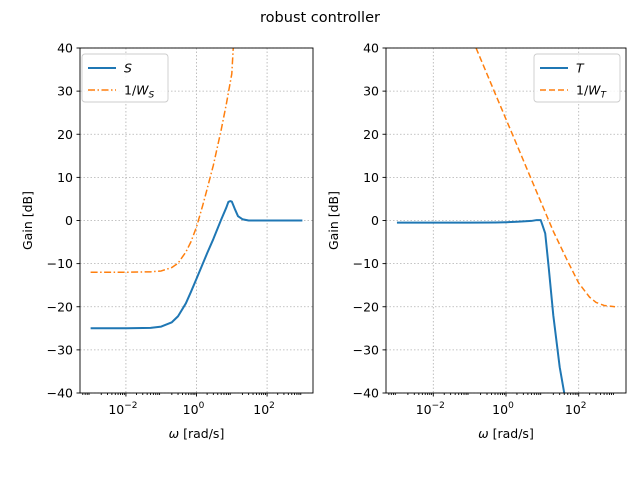  Describe the element at coordinates (139, 92) in the screenshot. I see `legend-label-1: 1/WS` at that location.